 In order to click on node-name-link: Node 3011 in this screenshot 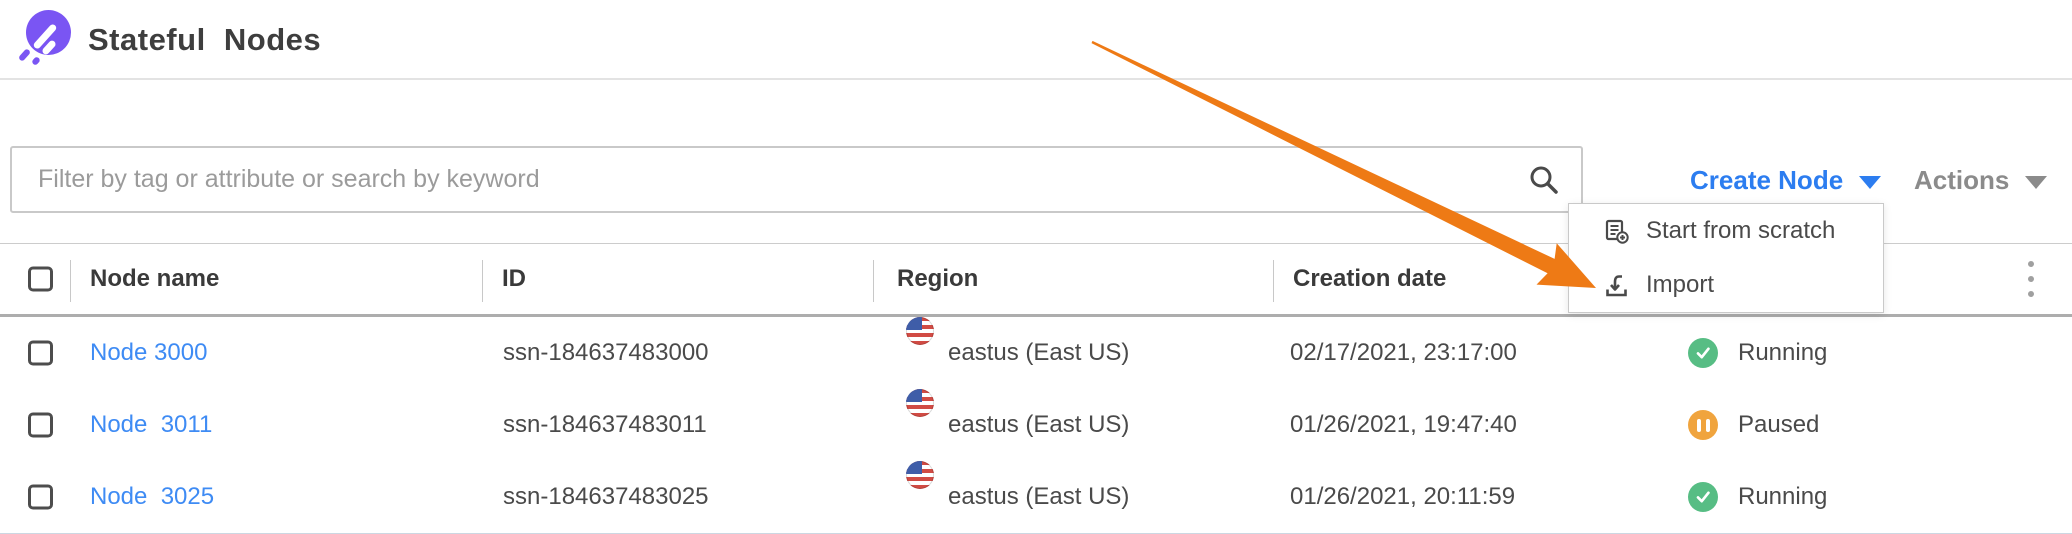, I will do `click(151, 424)`.